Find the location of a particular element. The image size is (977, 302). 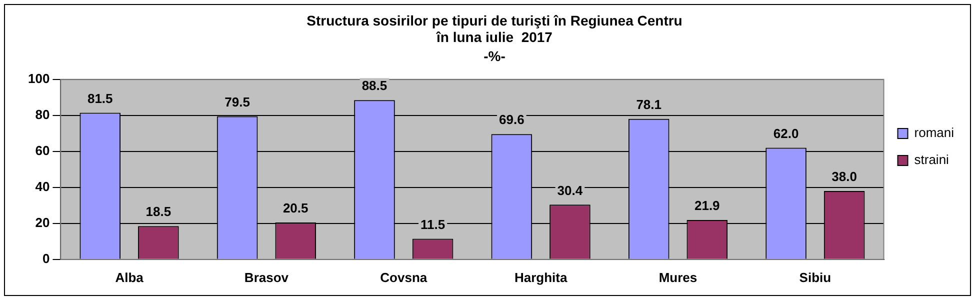

x-tick-label: Sibiu is located at coordinates (815, 277).